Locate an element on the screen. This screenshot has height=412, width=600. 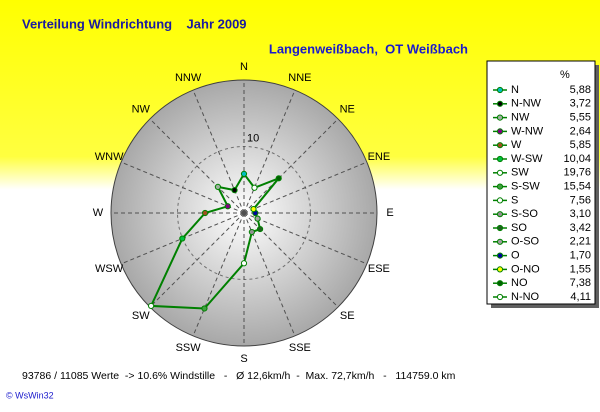
axis-label: WNW is located at coordinates (109, 157).